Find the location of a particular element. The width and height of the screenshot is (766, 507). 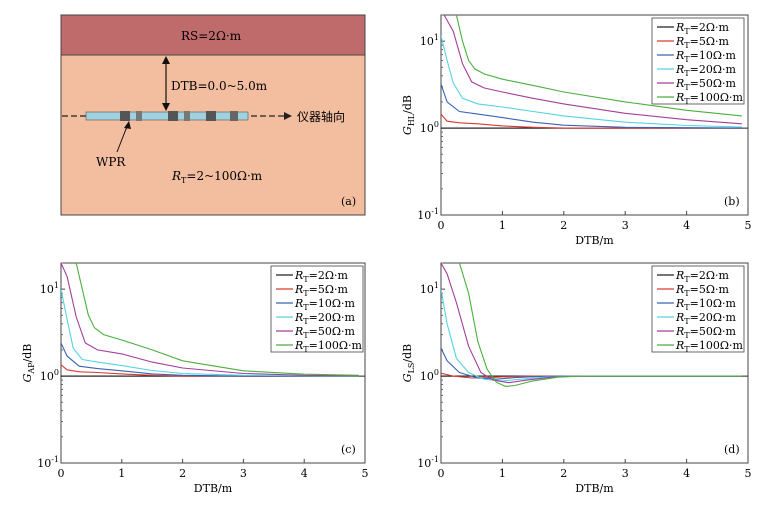

dtb-label: DTB=0.0~5.0m is located at coordinates (219, 86).